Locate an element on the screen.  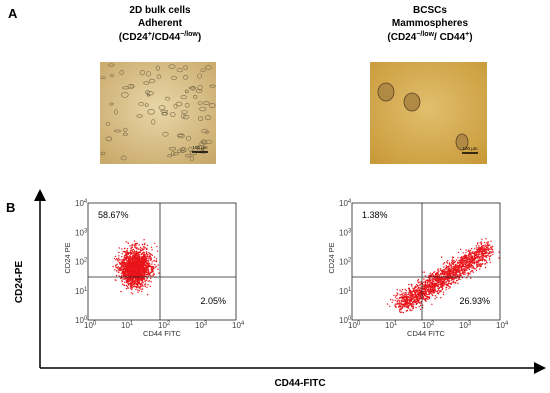
tick-exp: 3 is located at coordinates (470, 324).